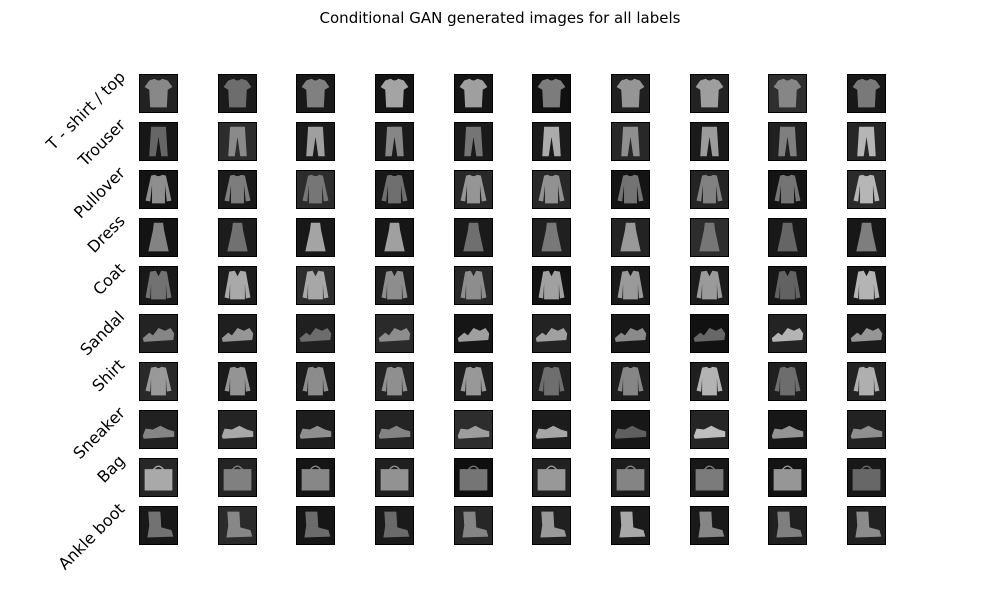 This screenshot has width=1000, height=614. What do you see at coordinates (109, 279) in the screenshot?
I see `row-label-4: Coat` at bounding box center [109, 279].